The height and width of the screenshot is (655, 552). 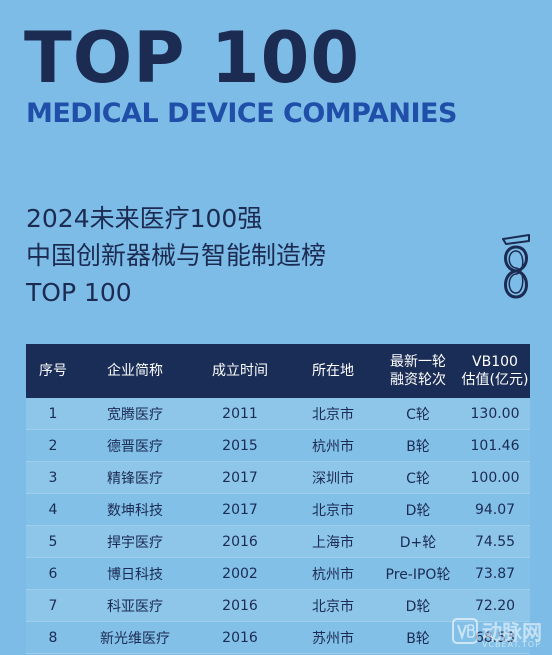 I want to click on table-row: 6 博日科技 2002 杭州市 Pre-IPO轮 73.87, so click(x=278, y=573).